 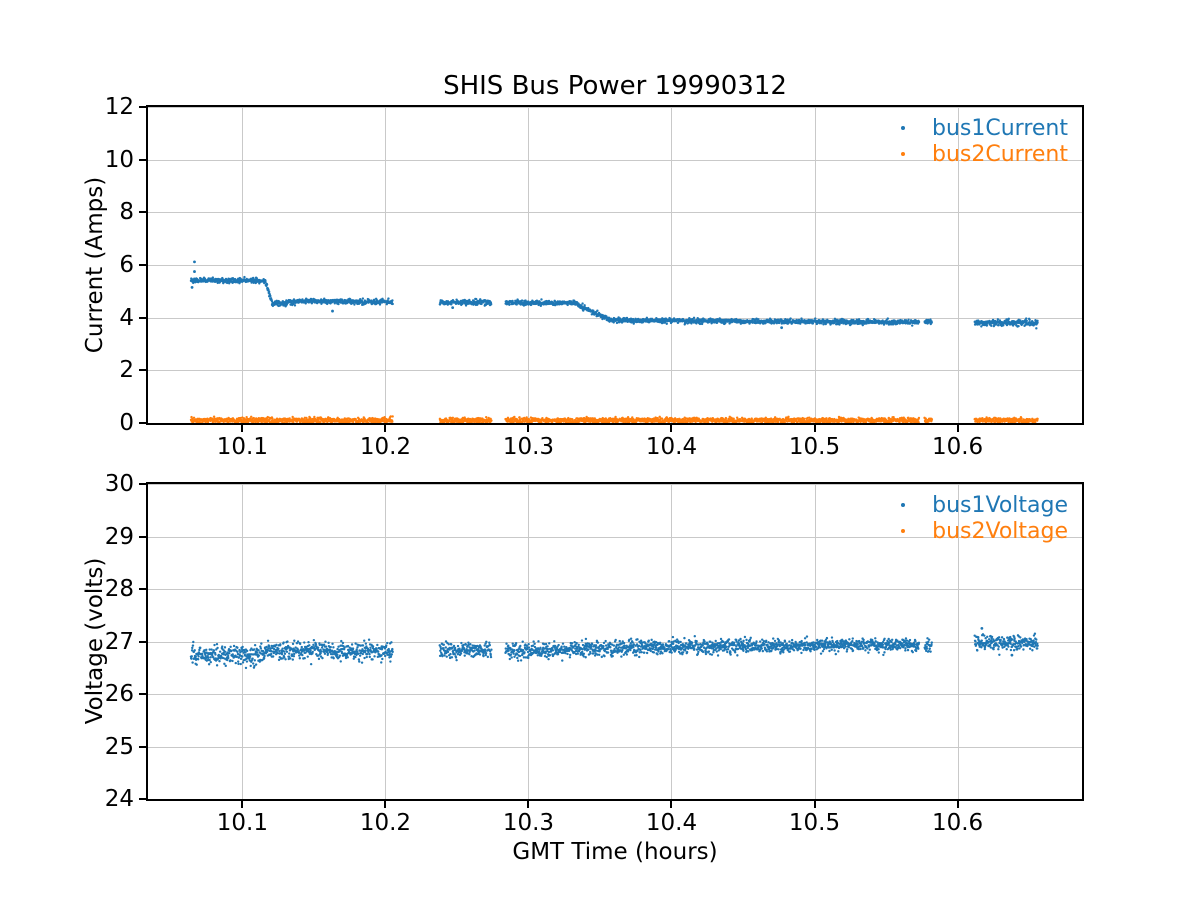 What do you see at coordinates (1000, 531) in the screenshot?
I see `legend-label: bus2Voltage` at bounding box center [1000, 531].